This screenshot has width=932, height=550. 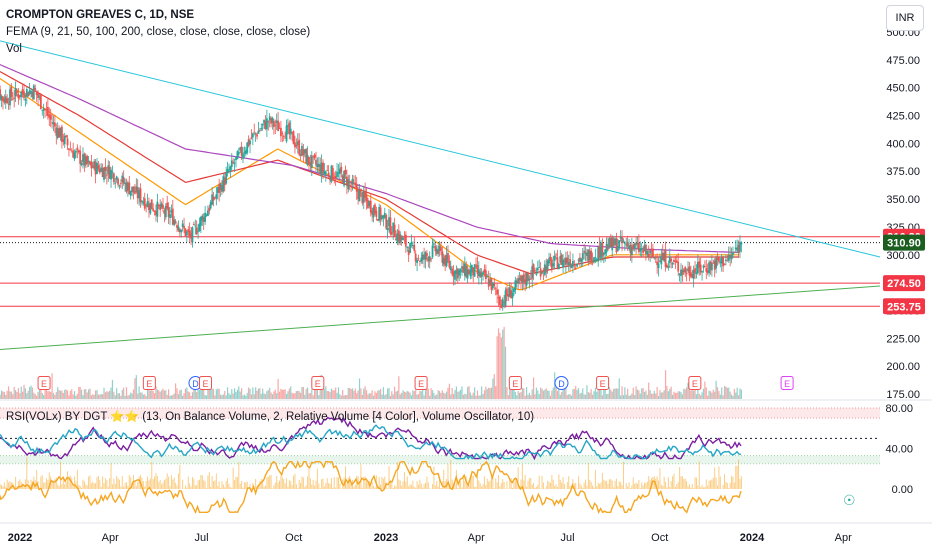 What do you see at coordinates (440, 317) in the screenshot?
I see `uptrend-line` at bounding box center [440, 317].